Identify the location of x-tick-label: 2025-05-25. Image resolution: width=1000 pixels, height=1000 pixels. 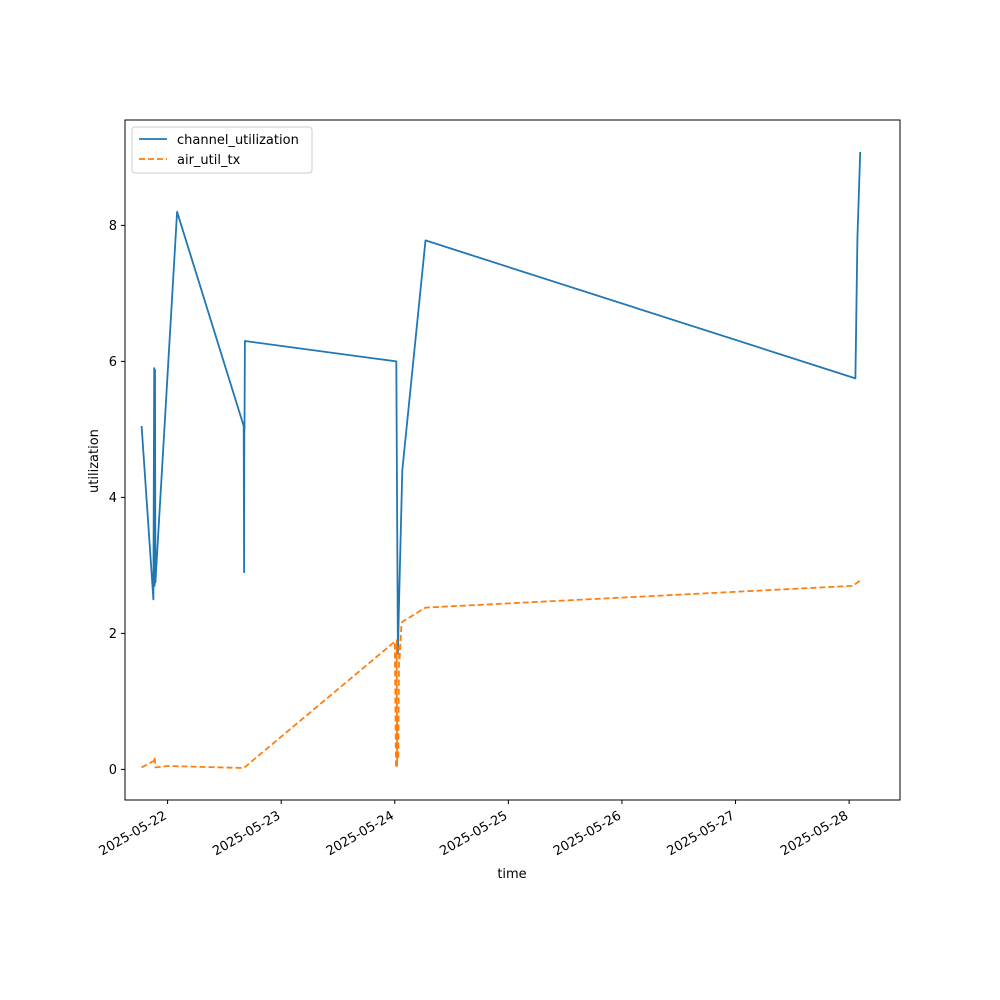
(473, 833).